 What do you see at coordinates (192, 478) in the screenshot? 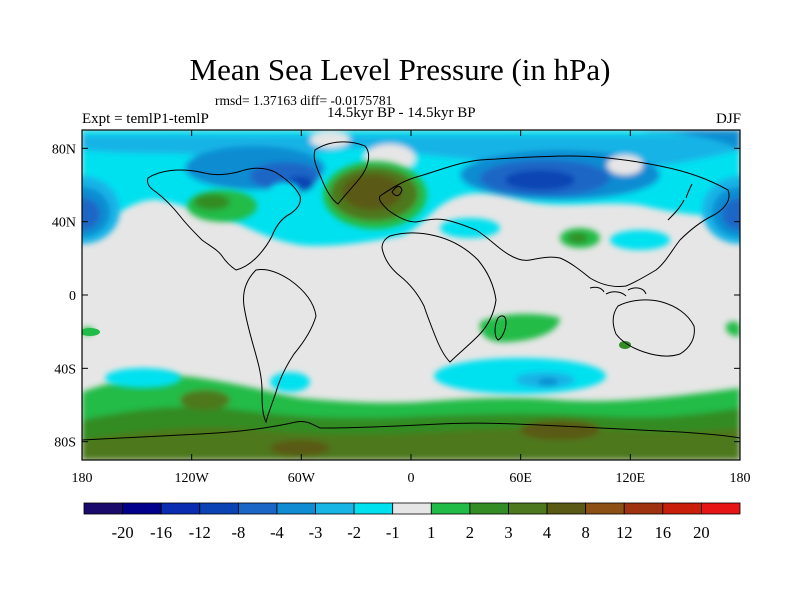
I see `x-tick-label: 120W` at bounding box center [192, 478].